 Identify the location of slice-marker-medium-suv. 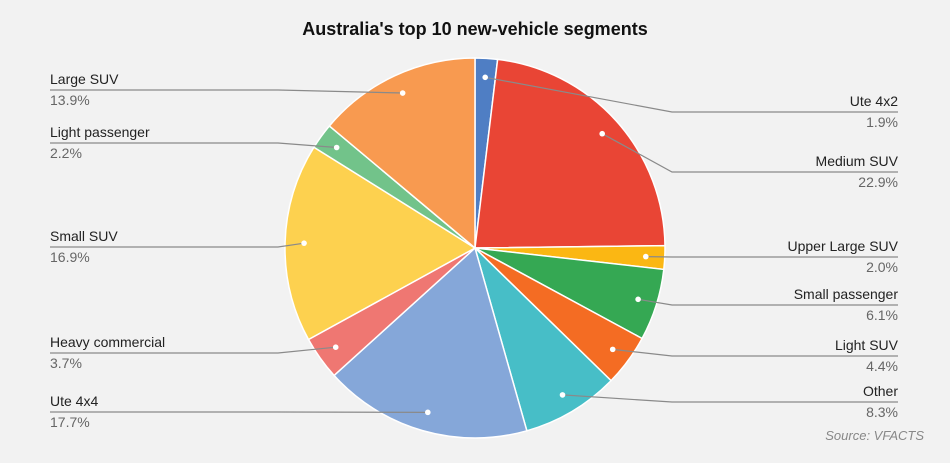
(602, 133).